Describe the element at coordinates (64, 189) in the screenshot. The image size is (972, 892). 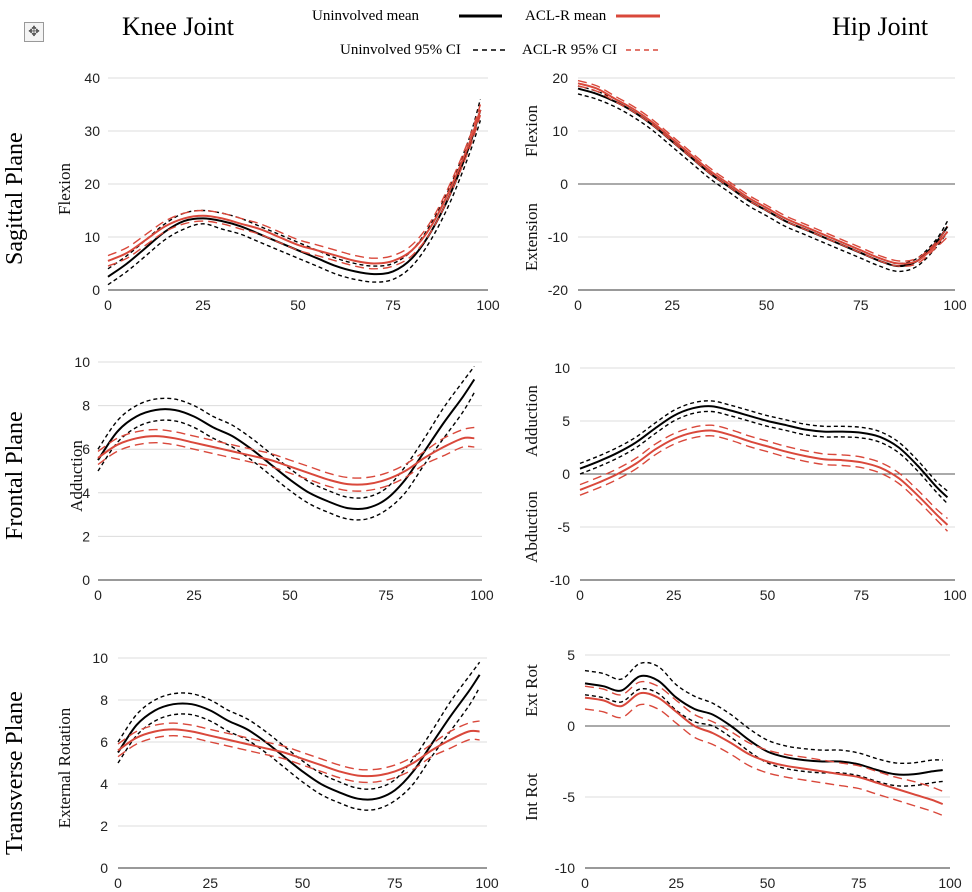
I see `y-axis-label: Flexion` at that location.